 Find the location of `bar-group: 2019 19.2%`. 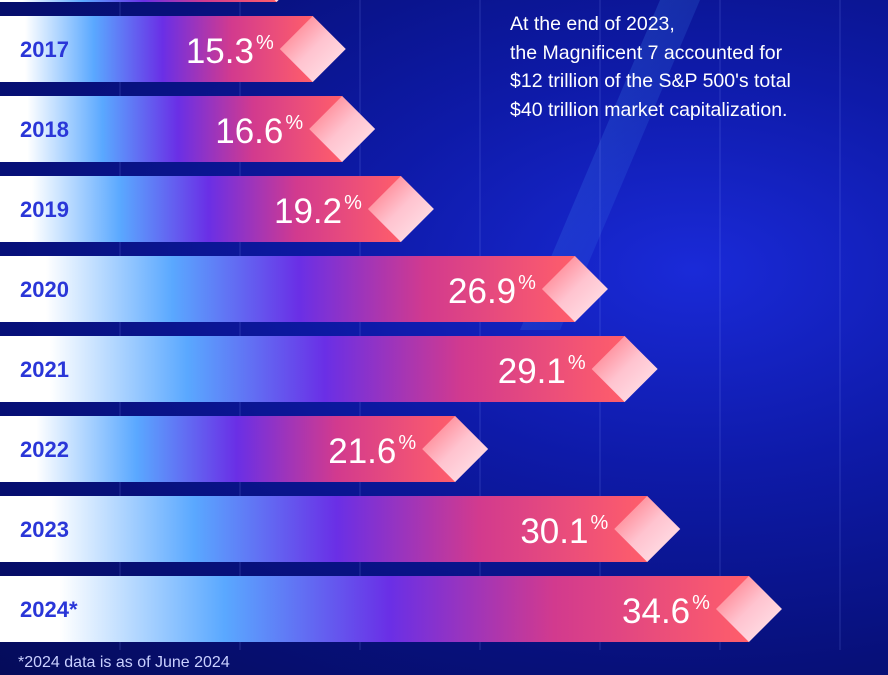

bar-group: 2019 19.2% is located at coordinates (217, 209).